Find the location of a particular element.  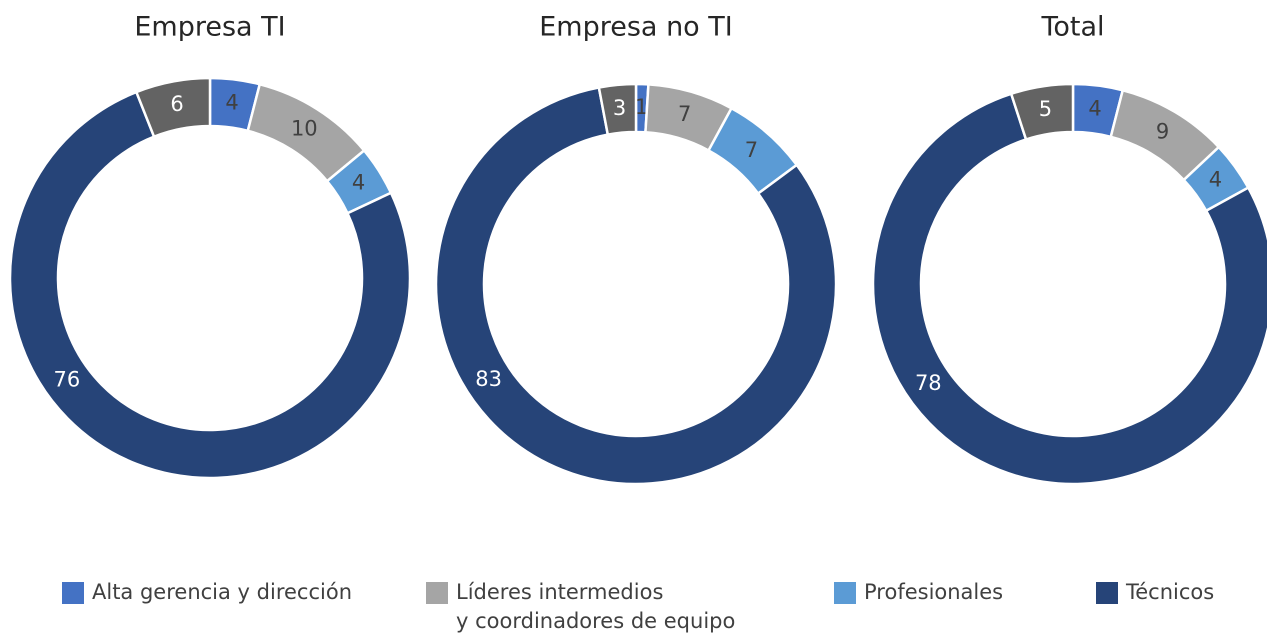

data-label: 1 is located at coordinates (641, 107).